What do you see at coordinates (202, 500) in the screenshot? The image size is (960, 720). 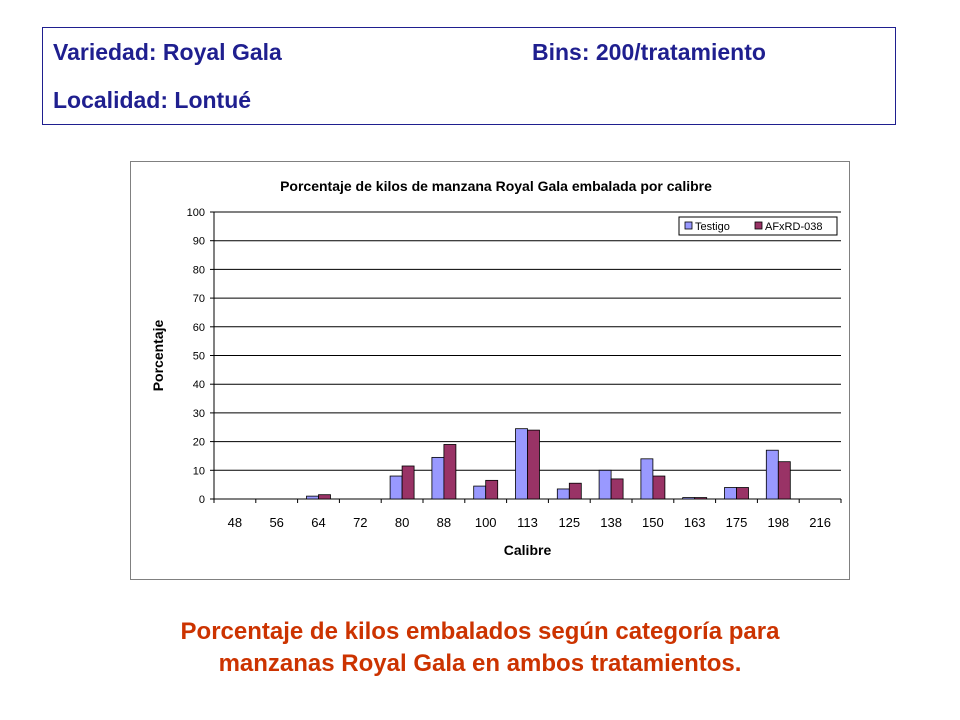 I see `y-tick-label: 0` at bounding box center [202, 500].